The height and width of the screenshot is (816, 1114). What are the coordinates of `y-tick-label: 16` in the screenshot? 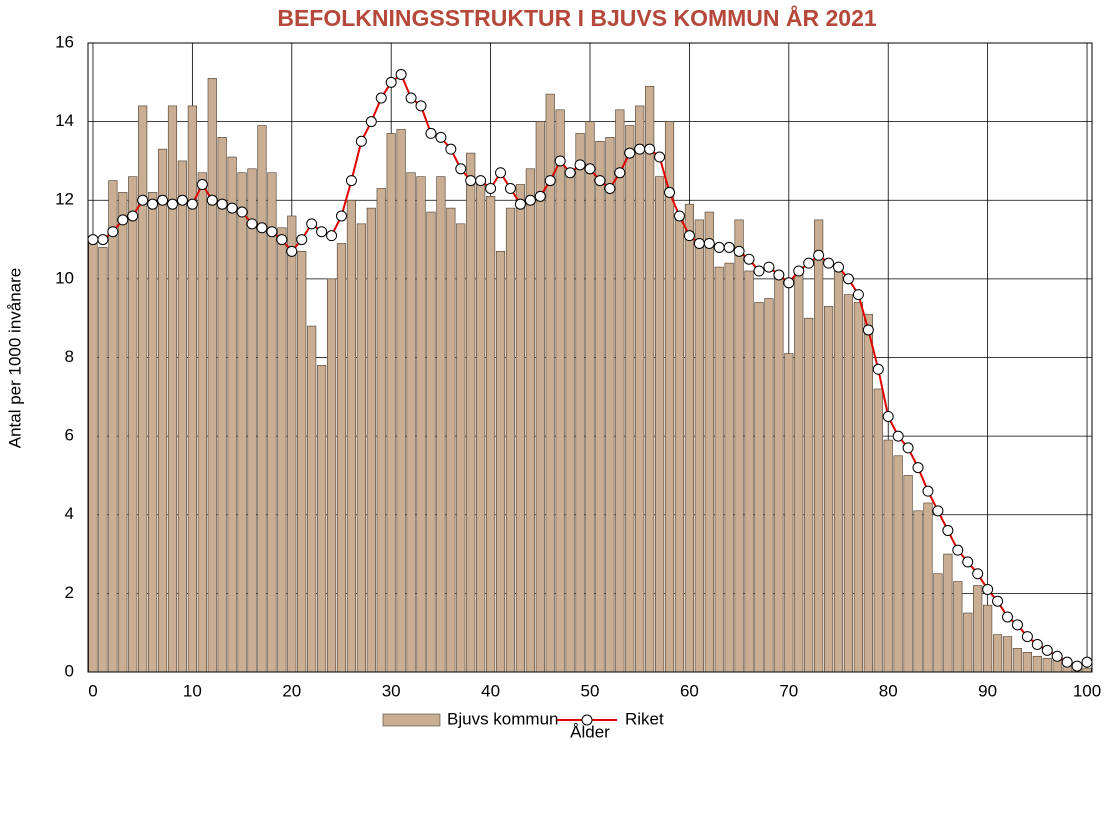 It's located at (64, 41).